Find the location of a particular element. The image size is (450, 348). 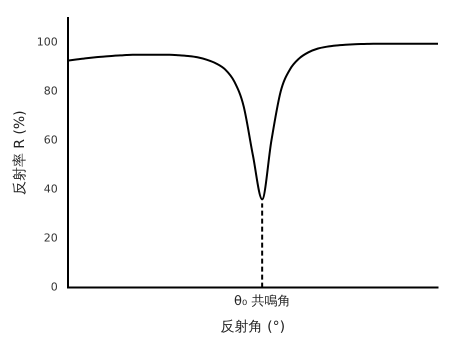

y-tick-label: 20 is located at coordinates (51, 237).